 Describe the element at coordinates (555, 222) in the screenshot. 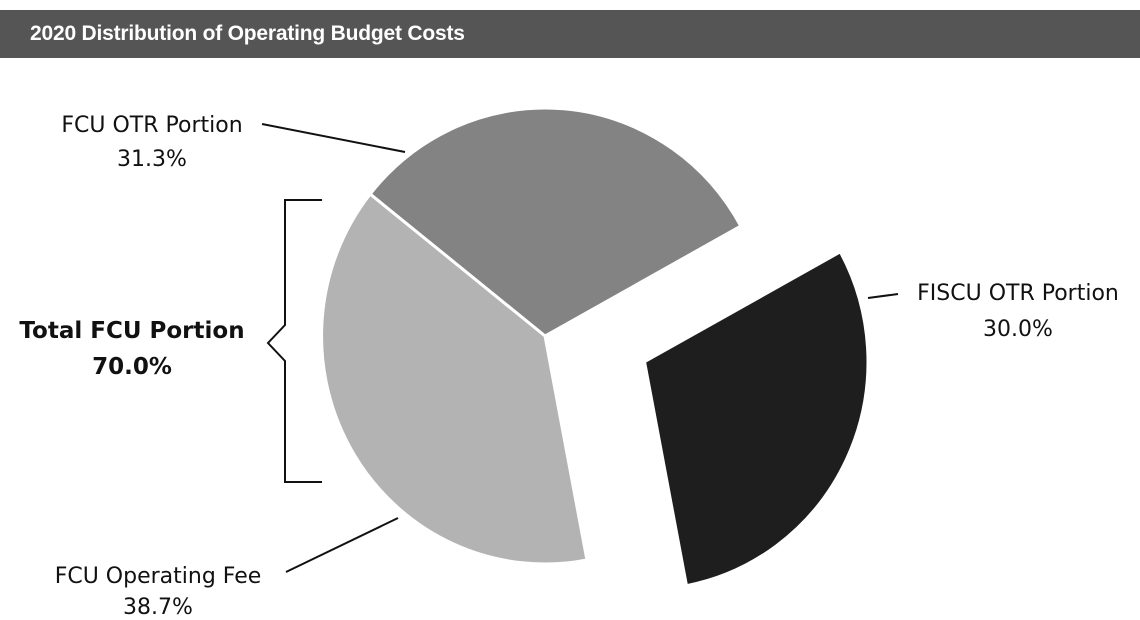

I see `pie-slice-fcu-otr-portion` at that location.